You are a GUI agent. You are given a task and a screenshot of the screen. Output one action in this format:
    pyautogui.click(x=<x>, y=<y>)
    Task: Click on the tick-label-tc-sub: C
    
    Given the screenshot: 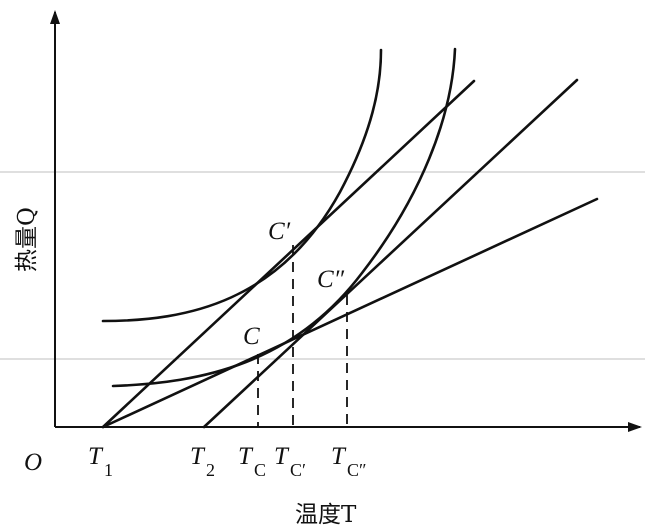 What is the action you would take?
    pyautogui.click(x=260, y=470)
    